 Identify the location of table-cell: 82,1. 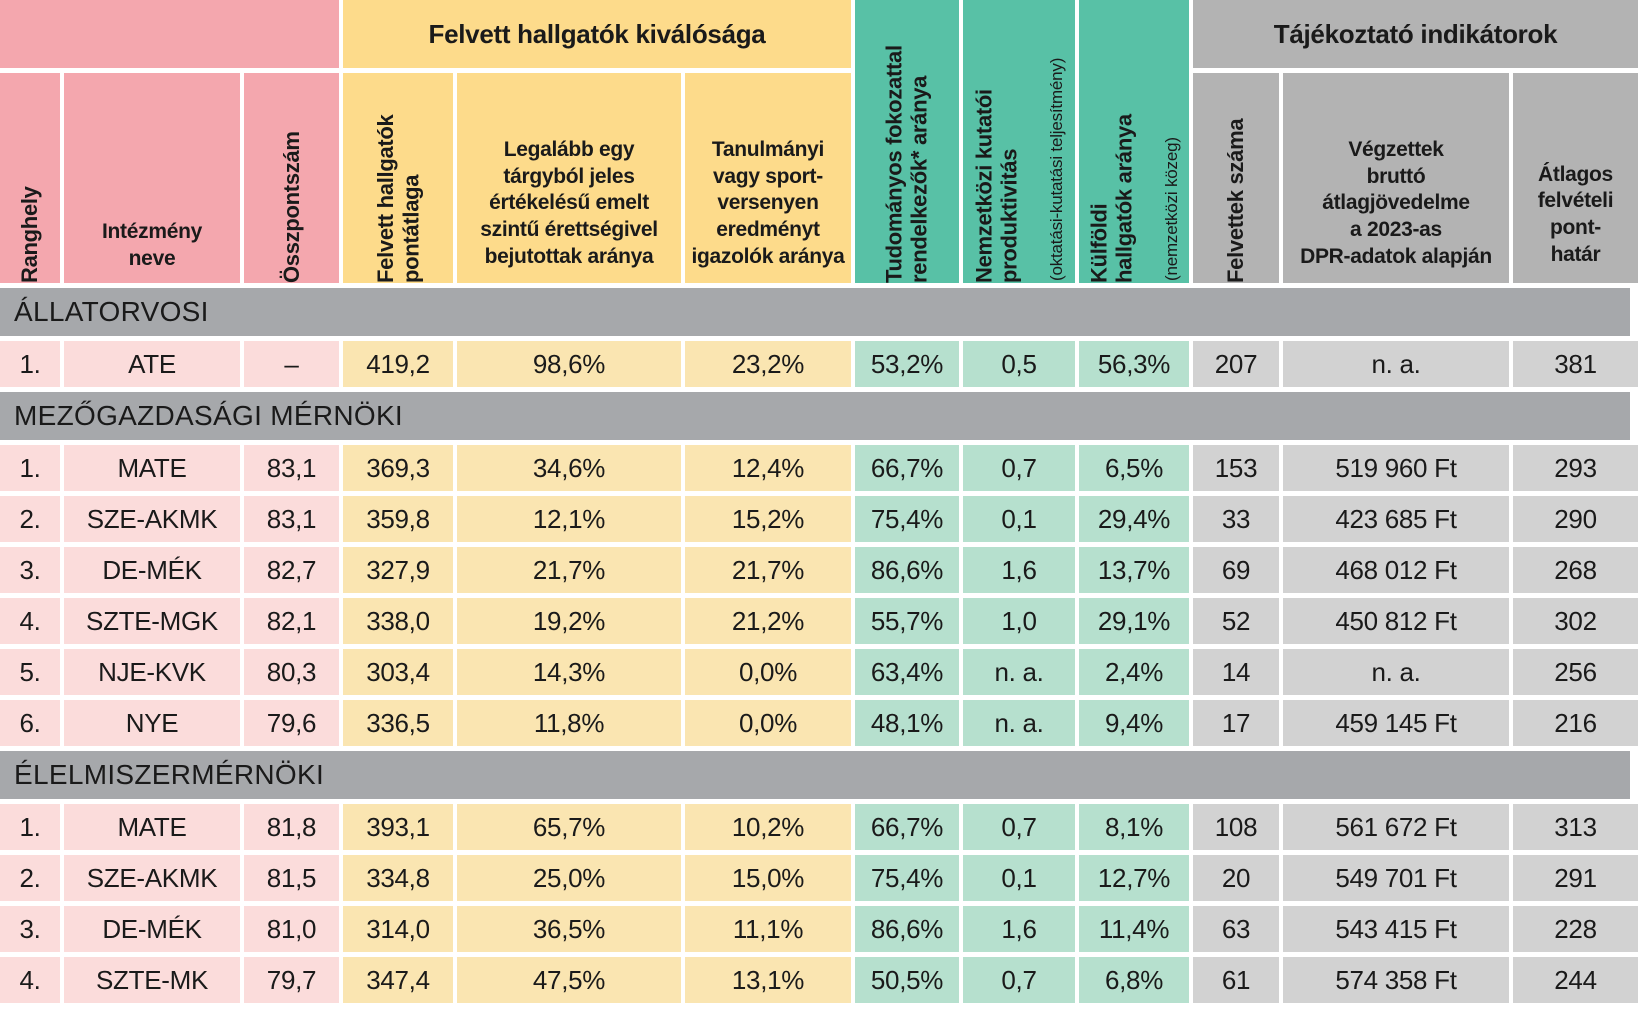
(291, 621).